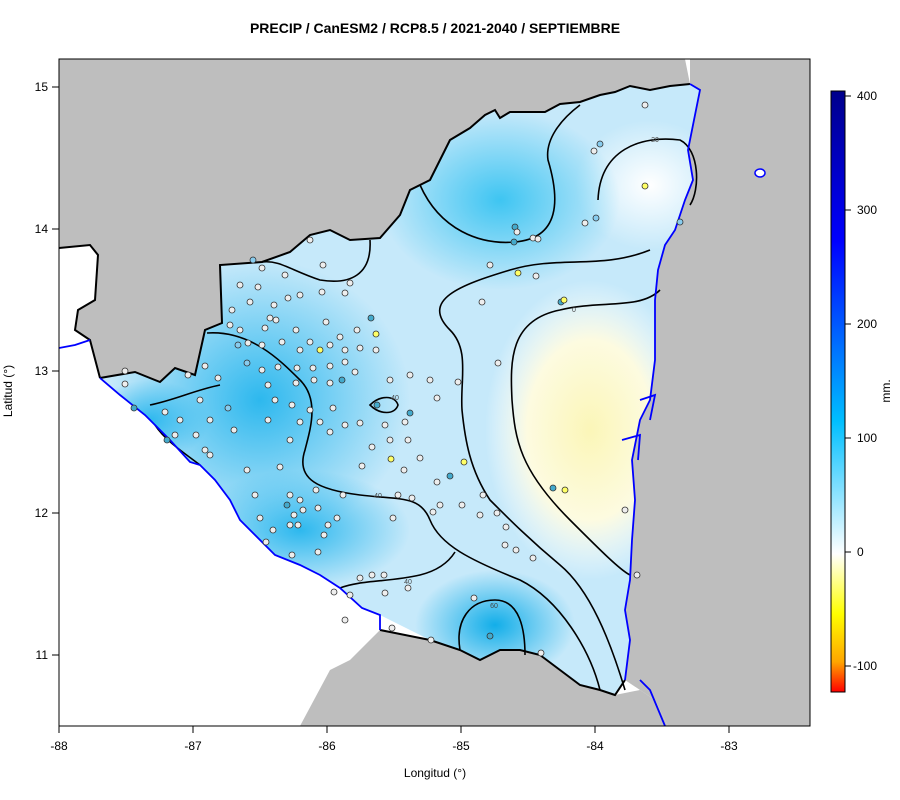  What do you see at coordinates (394, 729) in the screenshot?
I see `x-axis` at bounding box center [394, 729].